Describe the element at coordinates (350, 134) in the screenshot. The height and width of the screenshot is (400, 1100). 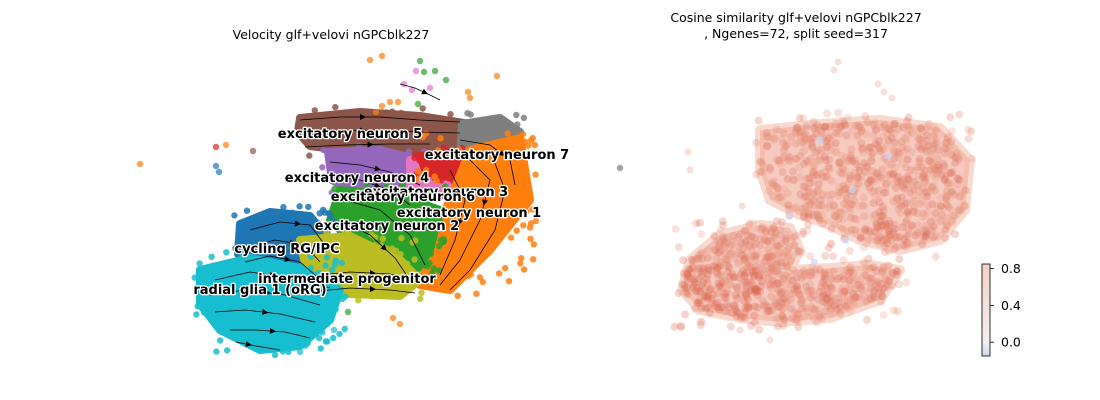
I see `cluster-label-1: excitatory neuron 5` at that location.